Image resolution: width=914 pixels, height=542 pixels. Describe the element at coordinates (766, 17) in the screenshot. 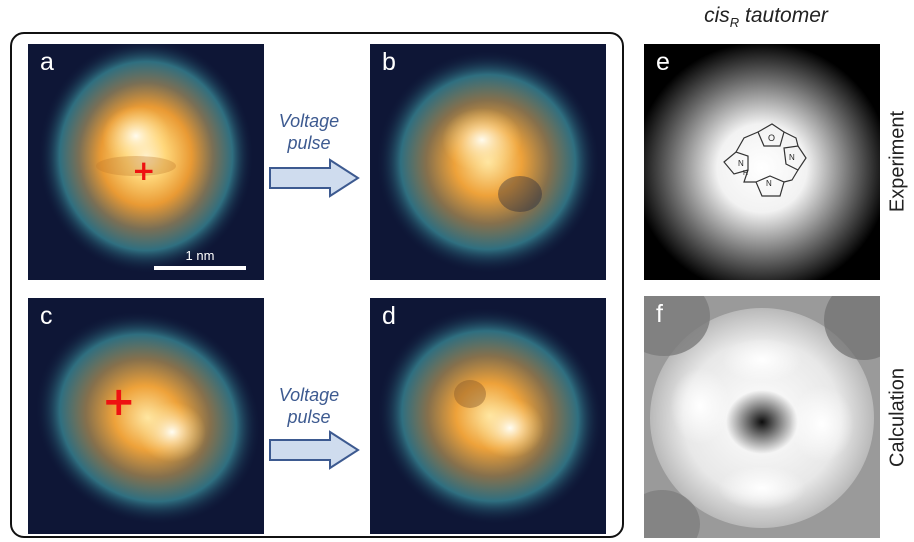

I see `figure-title: cisR tautomer` at that location.